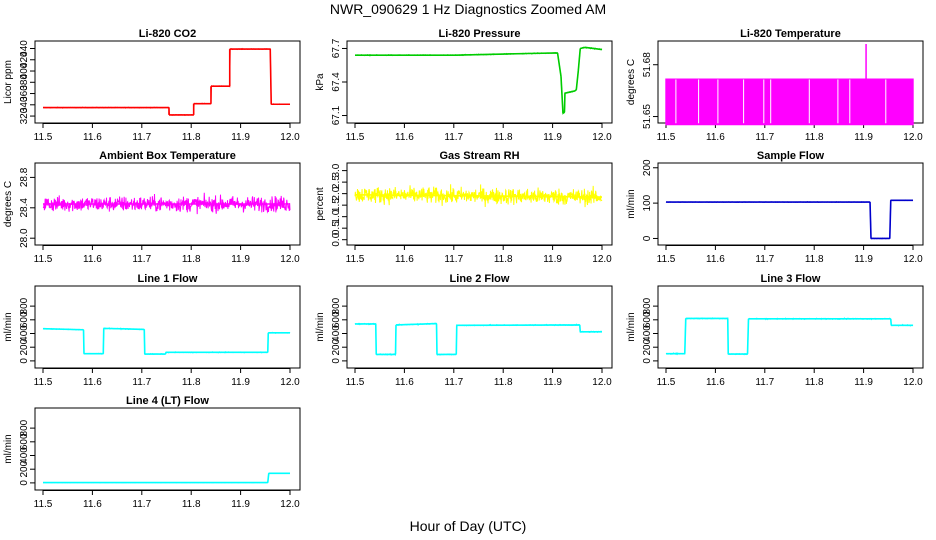 The image size is (936, 540). I want to click on y-axis-label: percent, so click(320, 204).